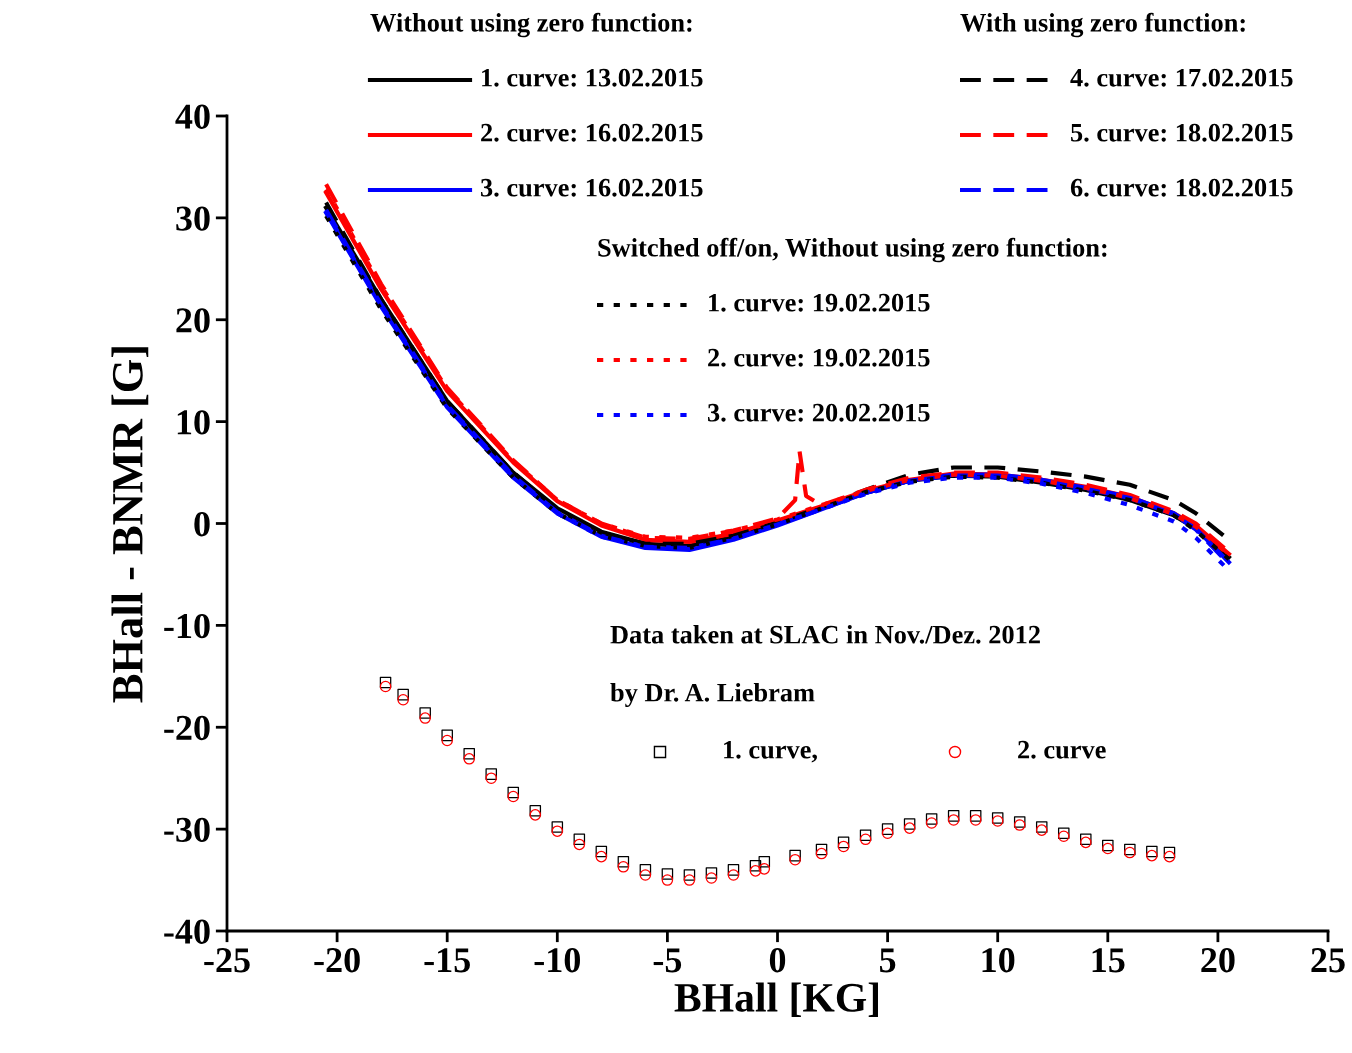 The height and width of the screenshot is (1053, 1352). Describe the element at coordinates (770, 751) in the screenshot. I see `legend-label: 1. curve,` at that location.